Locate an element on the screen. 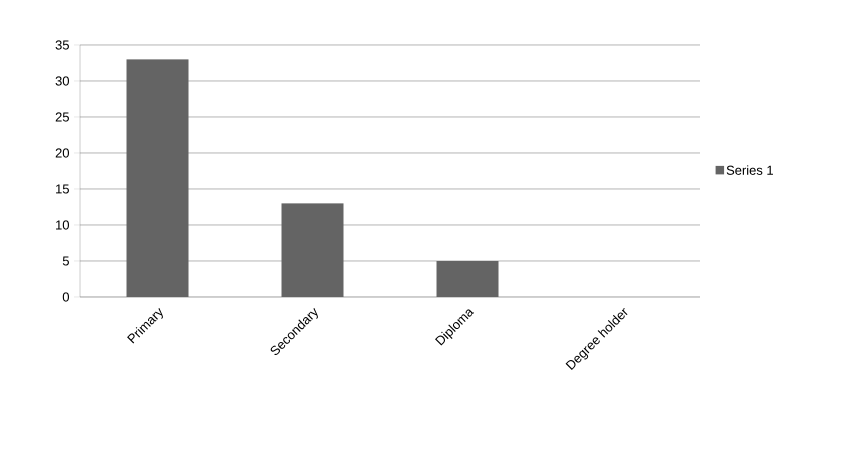 This screenshot has width=852, height=463. y-tick-label: 20 is located at coordinates (62, 153).